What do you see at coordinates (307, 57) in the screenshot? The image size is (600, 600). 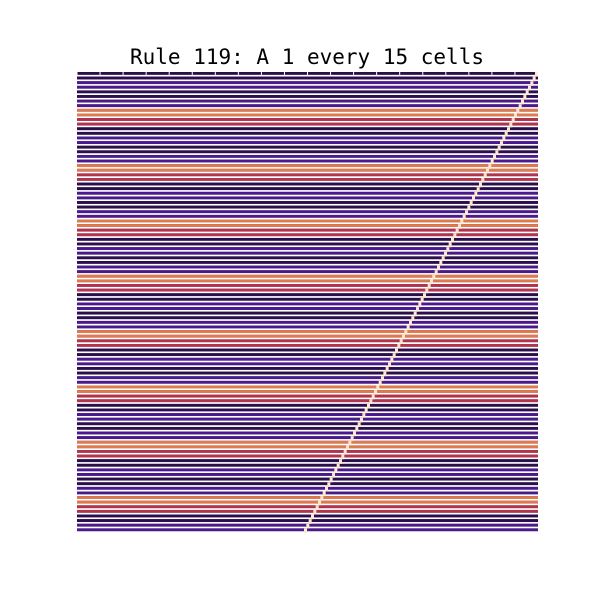 I see `figure-title: Rule 119: A 1 every 15 cells` at bounding box center [307, 57].